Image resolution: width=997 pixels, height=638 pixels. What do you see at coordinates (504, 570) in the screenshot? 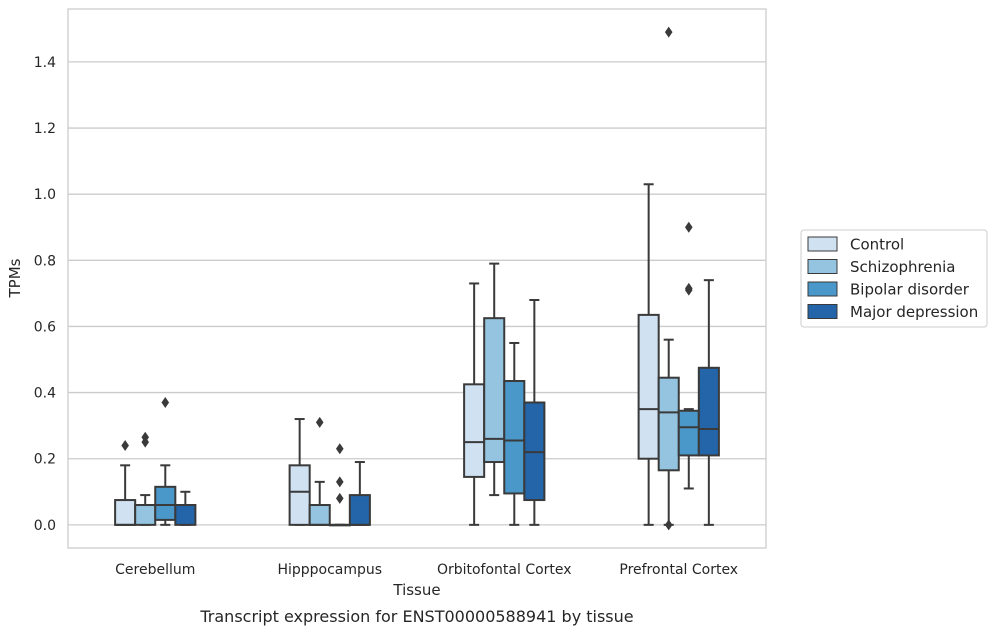
I see `x-tick-label: Orbitofontal Cortex` at bounding box center [504, 570].